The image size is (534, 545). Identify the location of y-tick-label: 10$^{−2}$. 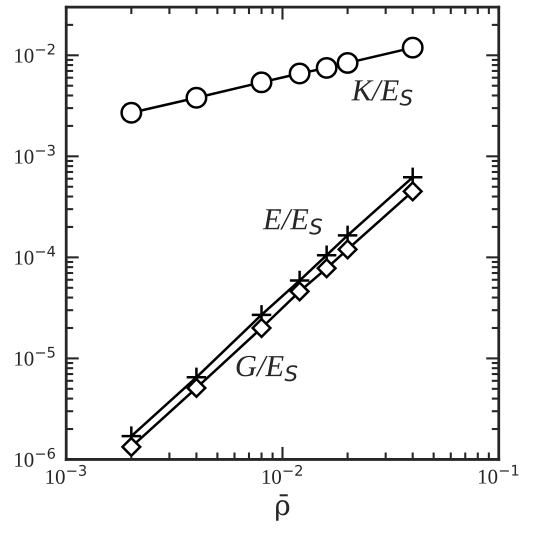
(34, 53).